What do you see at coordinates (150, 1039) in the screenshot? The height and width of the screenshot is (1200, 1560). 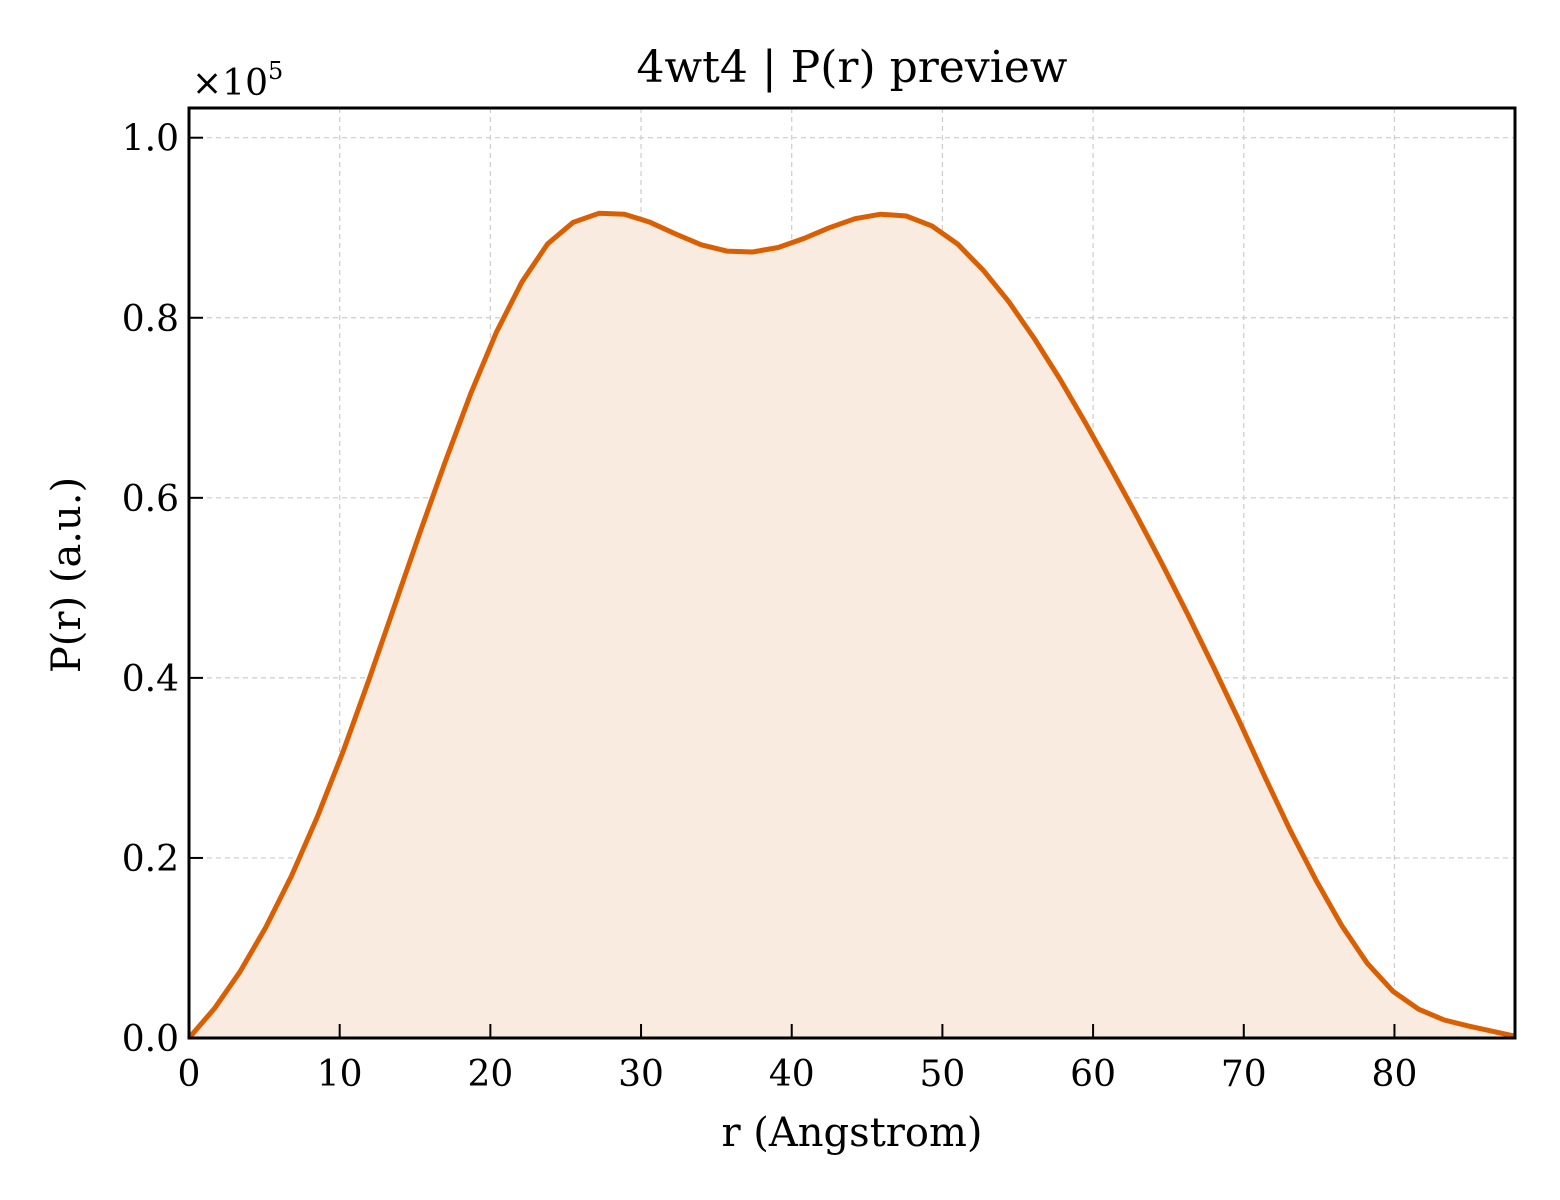 I see `y-tick-label-0: 0.0` at bounding box center [150, 1039].